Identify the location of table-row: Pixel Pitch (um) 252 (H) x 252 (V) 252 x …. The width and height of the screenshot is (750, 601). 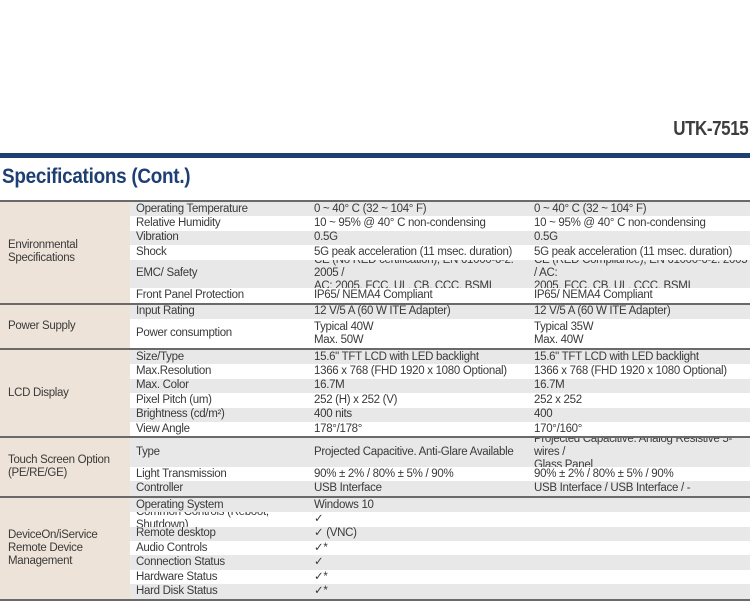
(440, 400).